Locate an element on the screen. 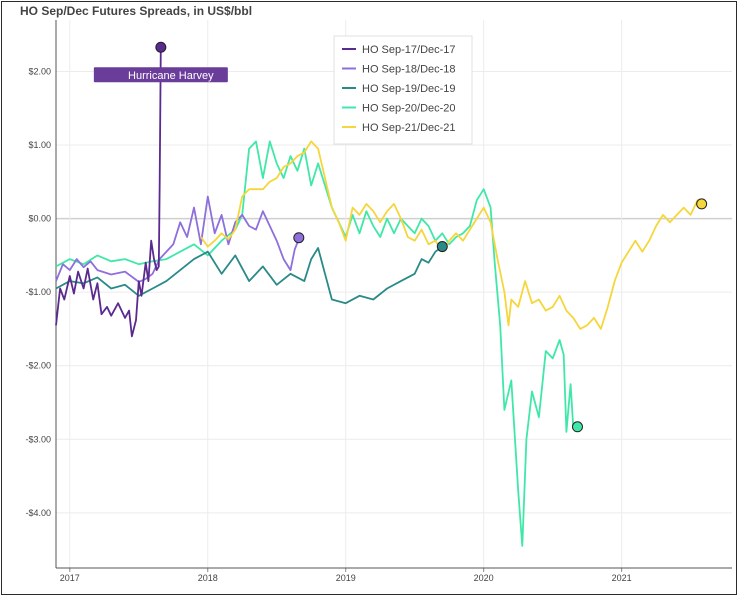 Image resolution: width=740 pixels, height=598 pixels. x-tick-label: 2018 is located at coordinates (208, 578).